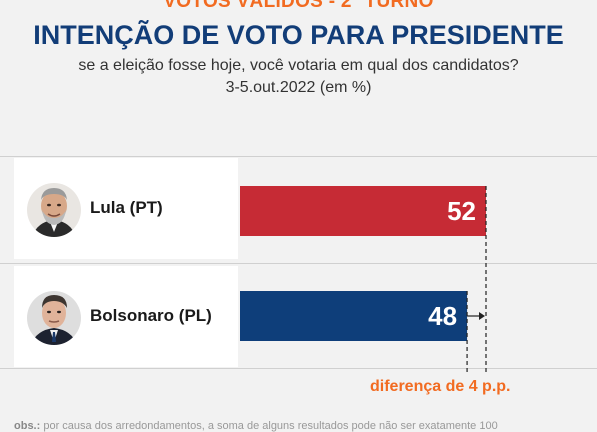 The image size is (597, 432). I want to click on data-label-lula: 52, so click(461, 211).